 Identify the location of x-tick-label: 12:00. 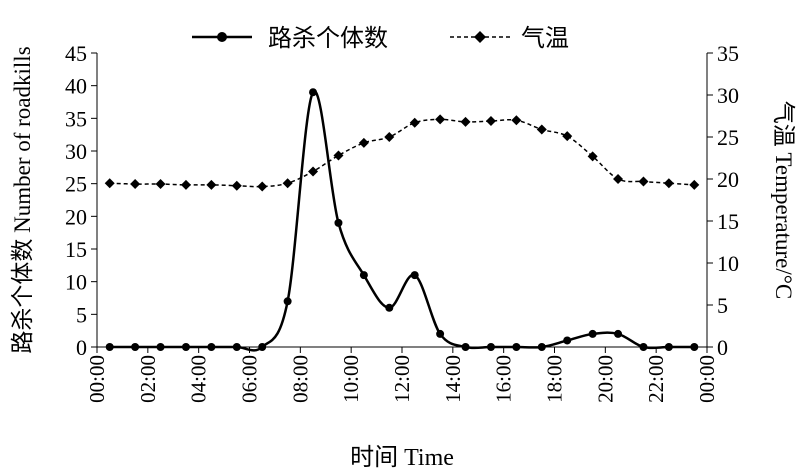
(402, 379).